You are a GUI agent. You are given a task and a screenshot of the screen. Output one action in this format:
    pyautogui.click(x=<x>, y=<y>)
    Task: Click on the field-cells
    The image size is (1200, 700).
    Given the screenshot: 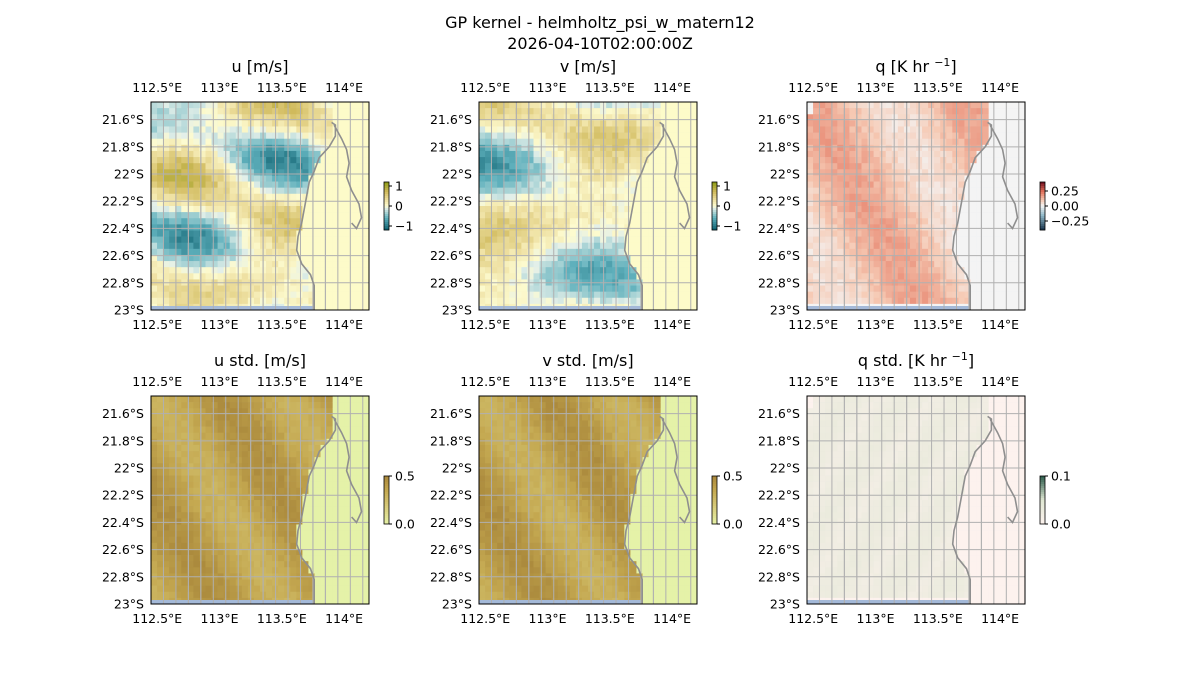 What is the action you would take?
    pyautogui.click(x=916, y=206)
    